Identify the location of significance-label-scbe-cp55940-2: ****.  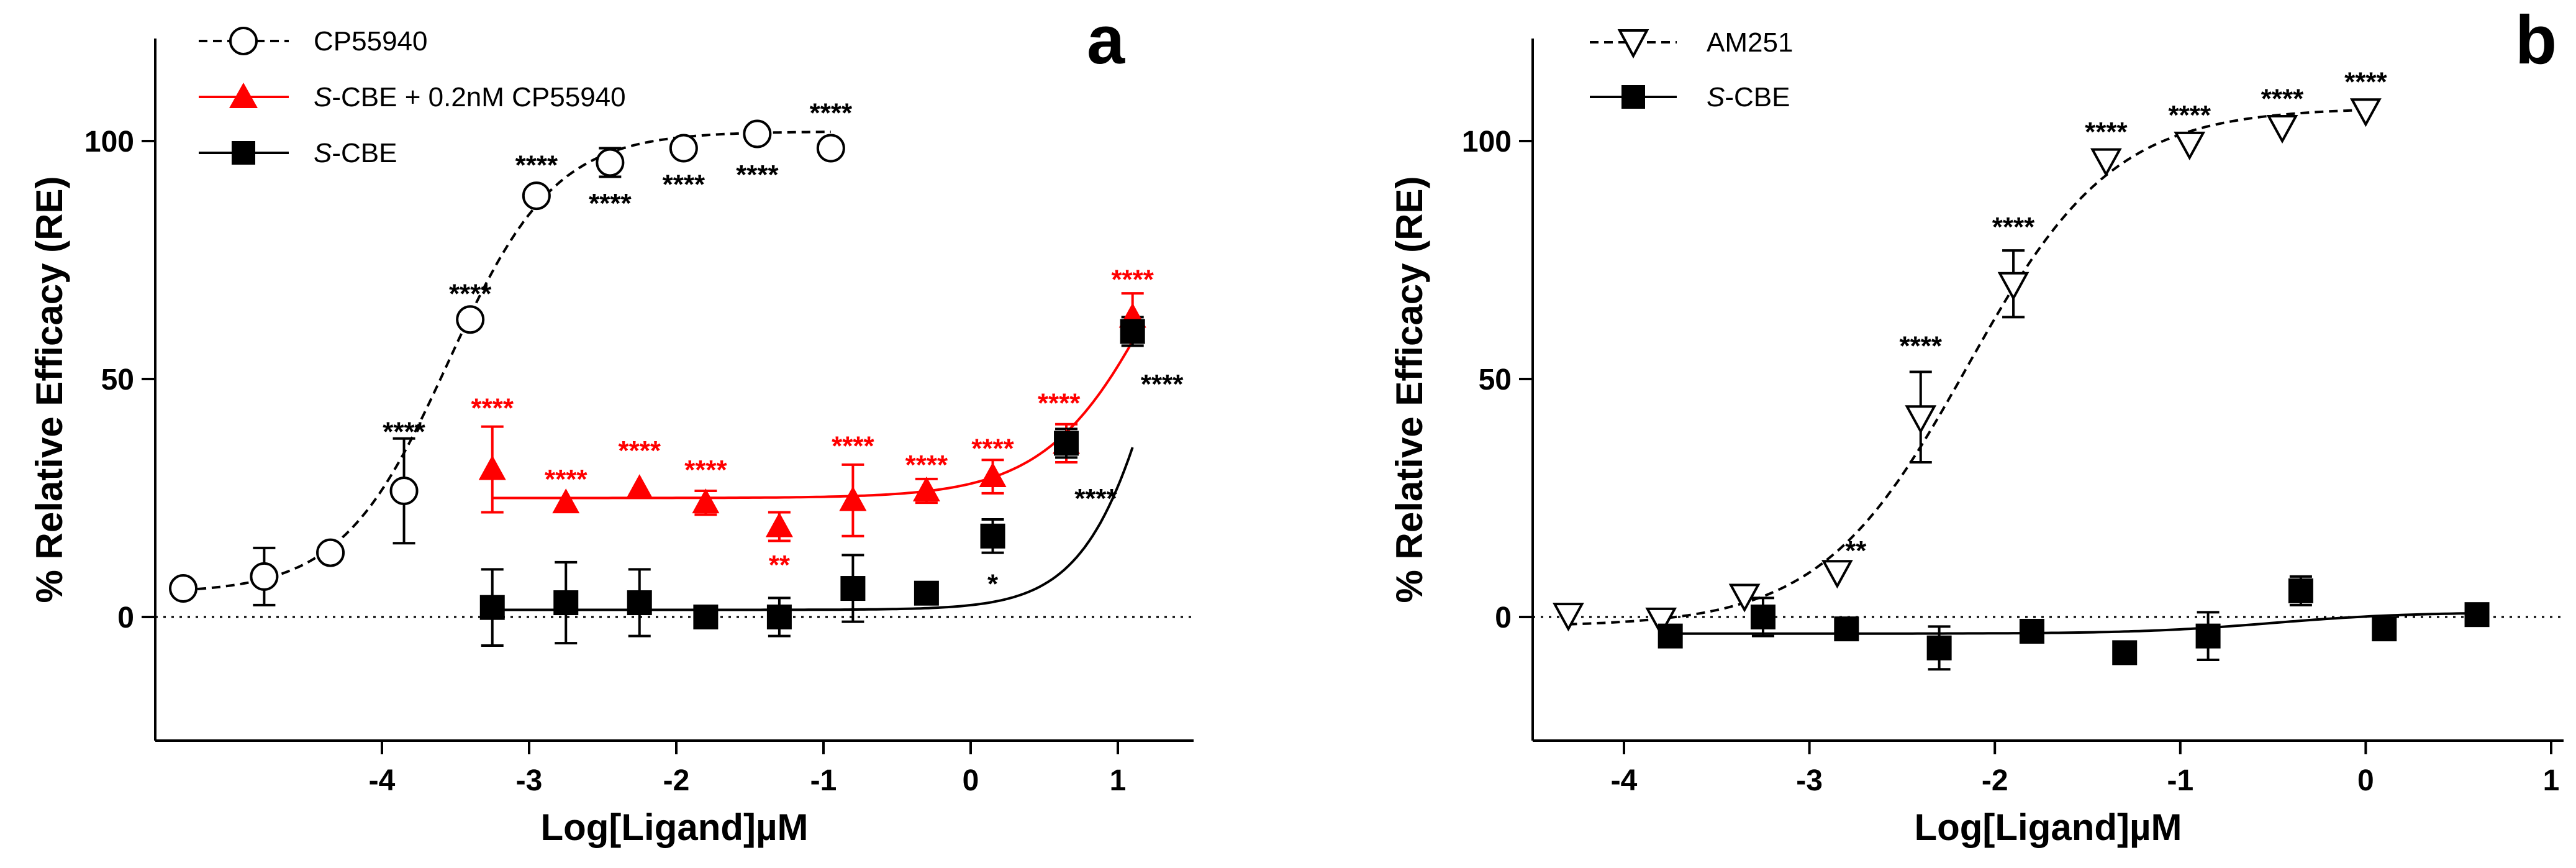
(640, 451).